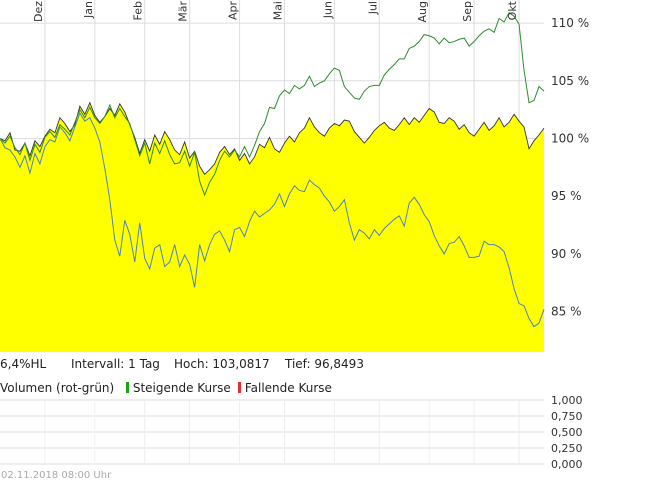 This screenshot has width=645, height=487. What do you see at coordinates (567, 448) in the screenshot?
I see `vol-tick-3: 0,250` at bounding box center [567, 448].